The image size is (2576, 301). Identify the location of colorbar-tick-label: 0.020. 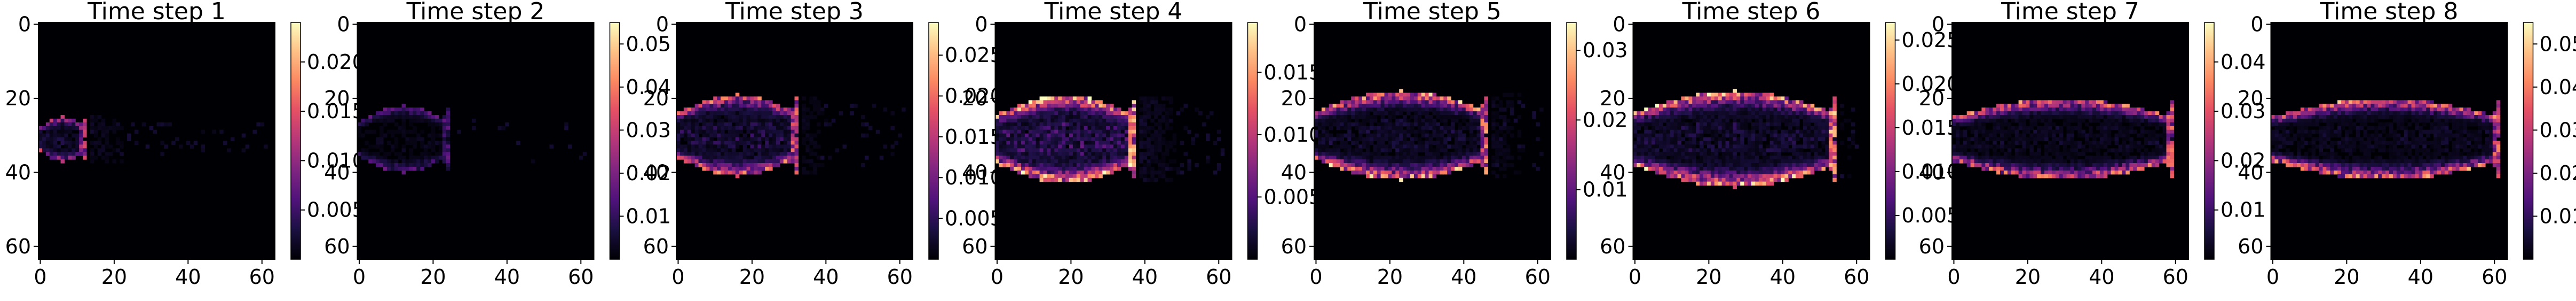
(974, 95).